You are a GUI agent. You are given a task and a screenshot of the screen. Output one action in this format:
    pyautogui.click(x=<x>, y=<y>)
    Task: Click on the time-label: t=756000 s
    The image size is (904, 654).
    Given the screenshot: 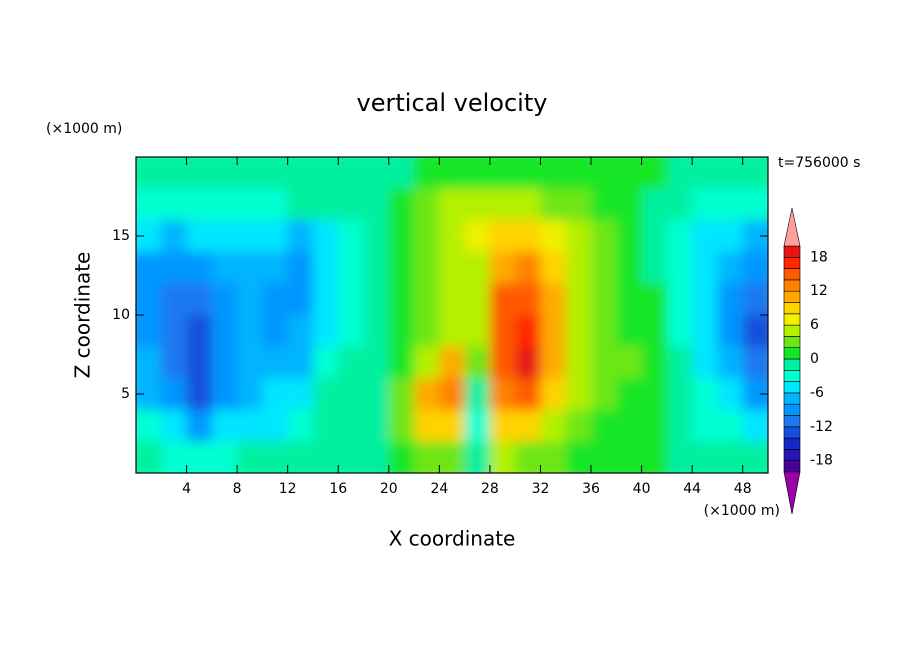 What is the action you would take?
    pyautogui.click(x=819, y=163)
    